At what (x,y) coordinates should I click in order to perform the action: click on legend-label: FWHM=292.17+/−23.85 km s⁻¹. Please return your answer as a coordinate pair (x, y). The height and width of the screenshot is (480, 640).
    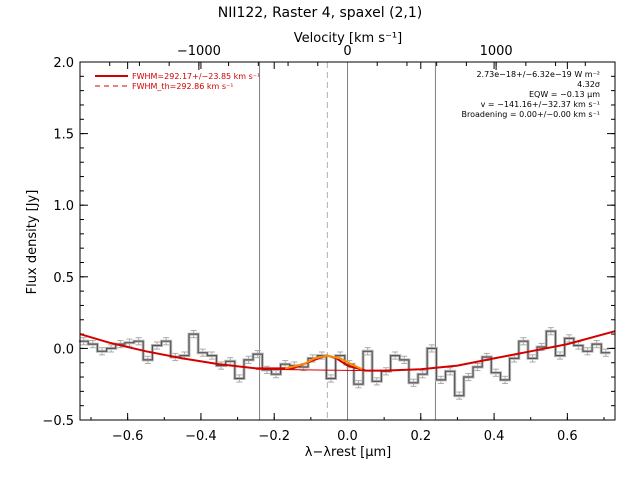
    Looking at the image, I should click on (196, 76).